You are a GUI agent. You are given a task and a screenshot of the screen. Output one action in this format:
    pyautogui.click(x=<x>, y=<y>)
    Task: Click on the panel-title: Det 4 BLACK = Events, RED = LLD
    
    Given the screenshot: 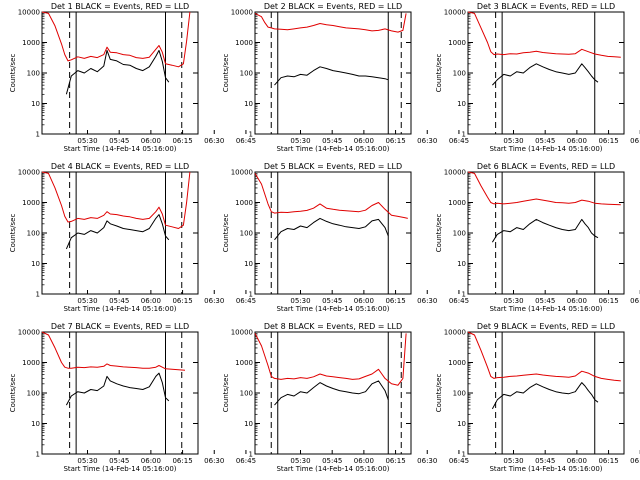 What is the action you would take?
    pyautogui.click(x=120, y=166)
    